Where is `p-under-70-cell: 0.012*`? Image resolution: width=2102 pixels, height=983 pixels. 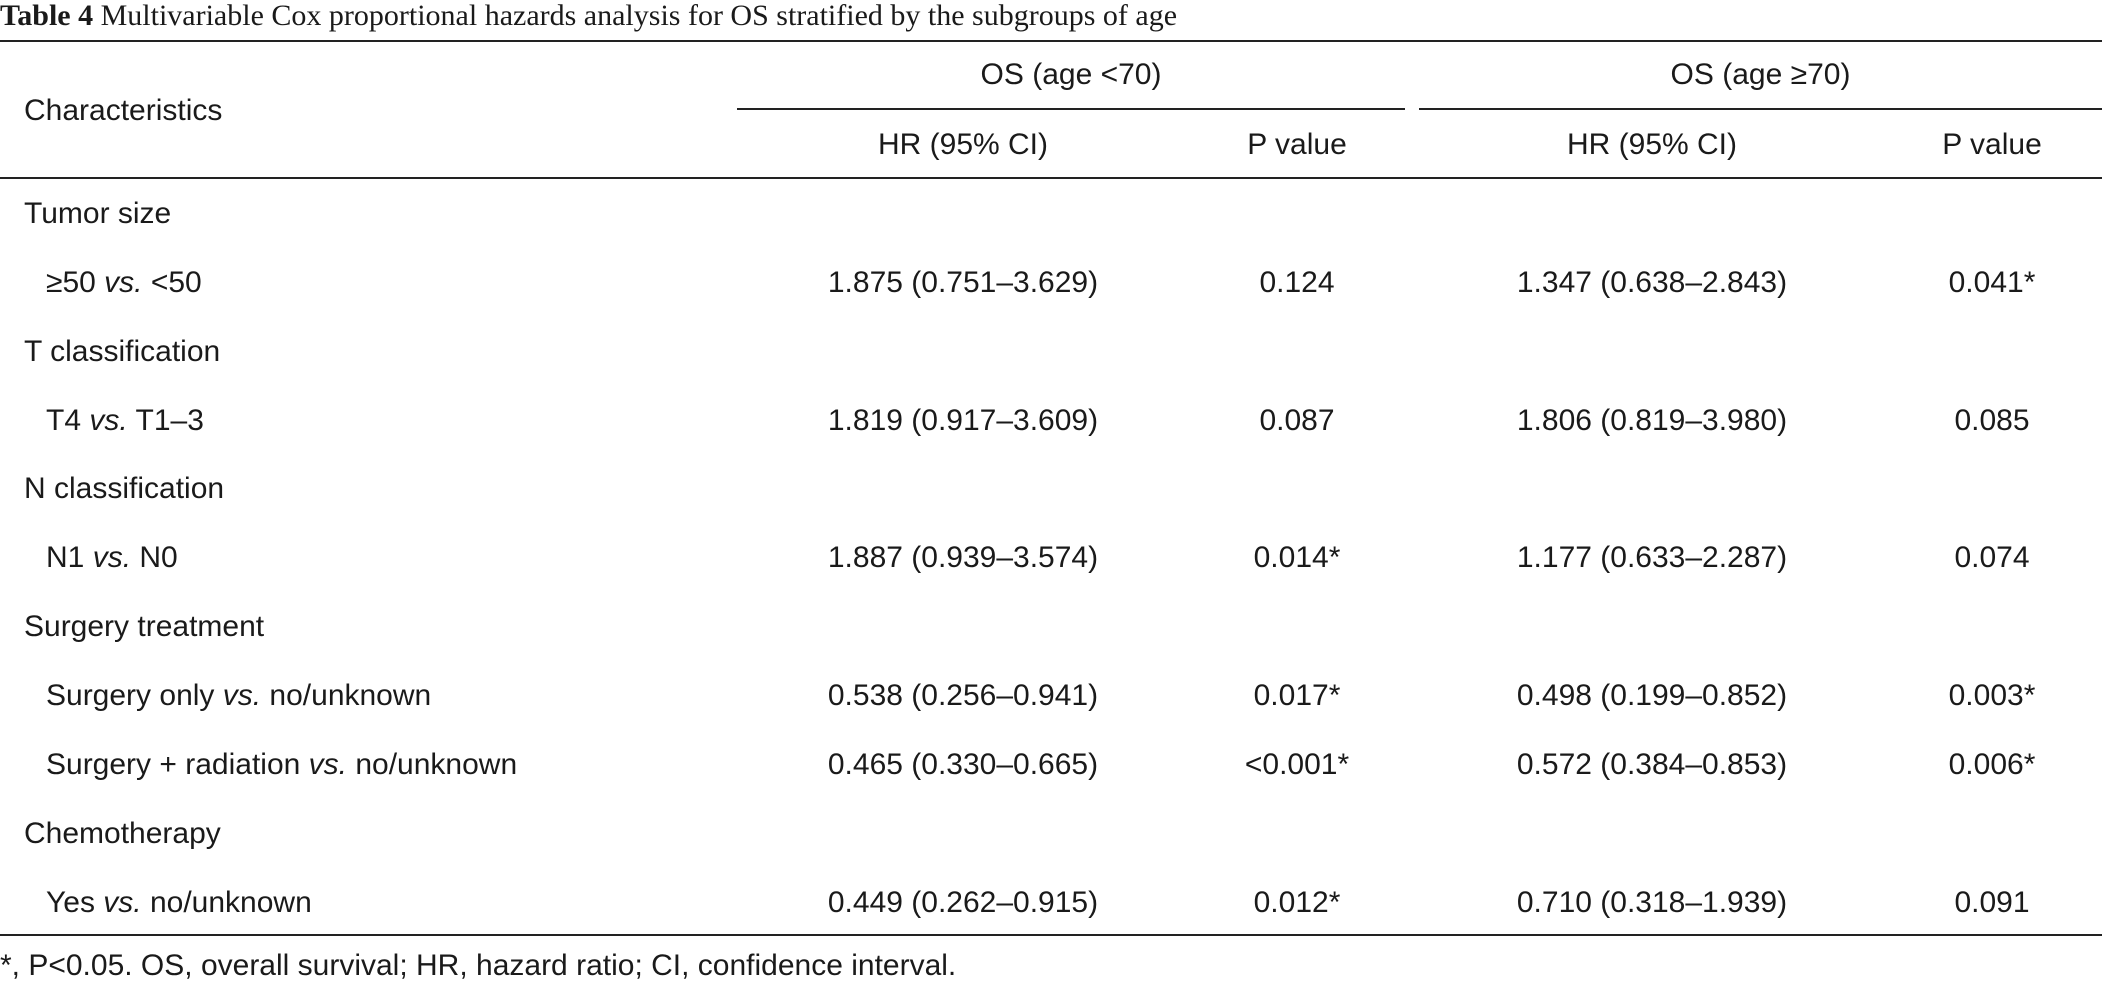
p-under-70-cell: 0.012* is located at coordinates (1297, 902).